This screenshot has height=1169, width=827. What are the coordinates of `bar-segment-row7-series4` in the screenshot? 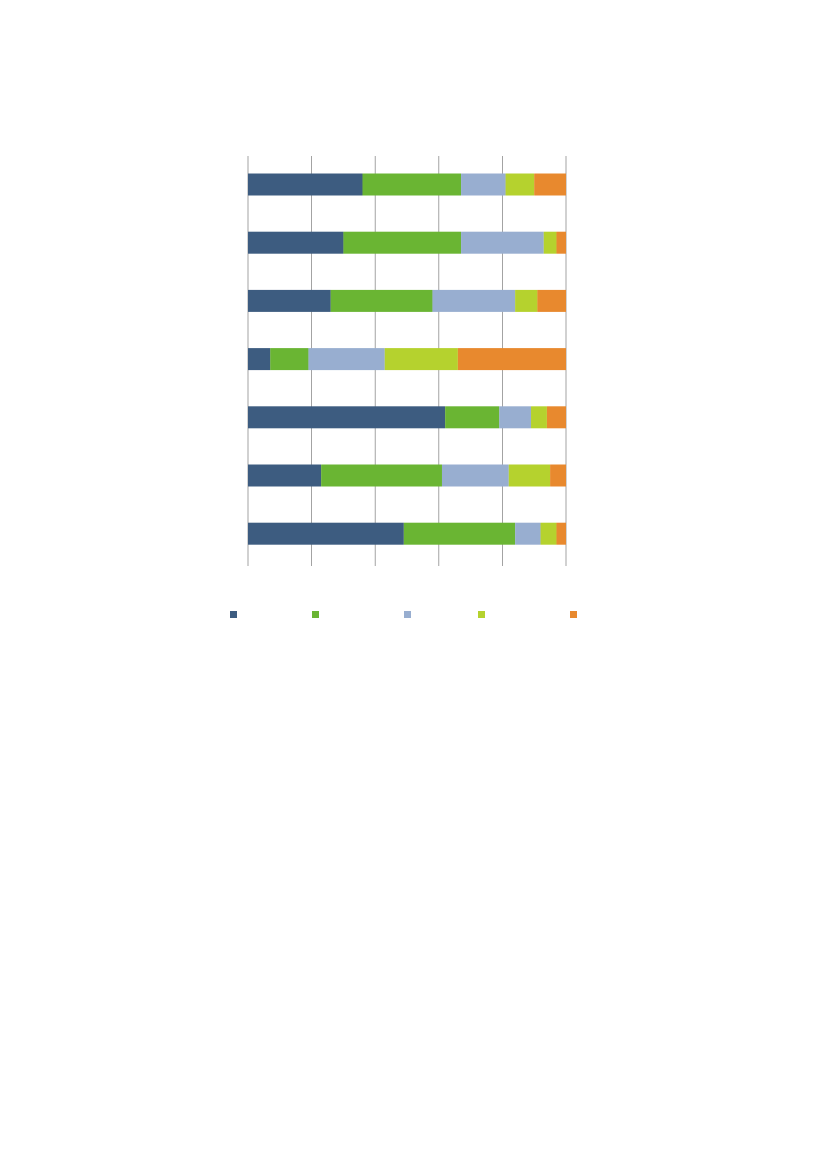 It's located at (548, 533).